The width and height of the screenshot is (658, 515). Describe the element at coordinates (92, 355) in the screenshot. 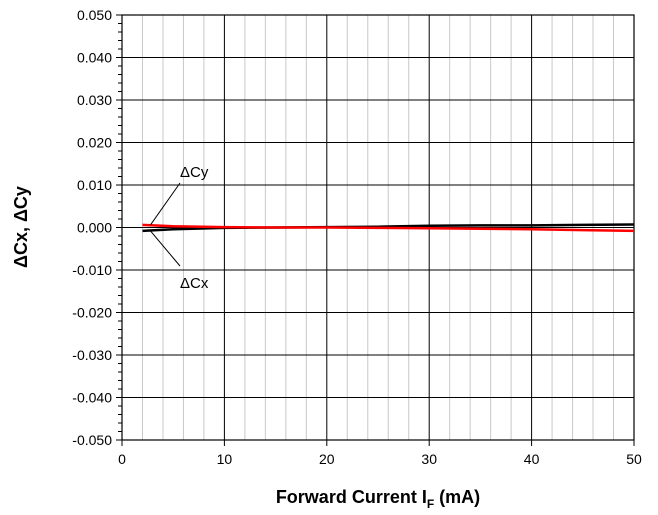

I see `y-tick-label: -0.030` at that location.